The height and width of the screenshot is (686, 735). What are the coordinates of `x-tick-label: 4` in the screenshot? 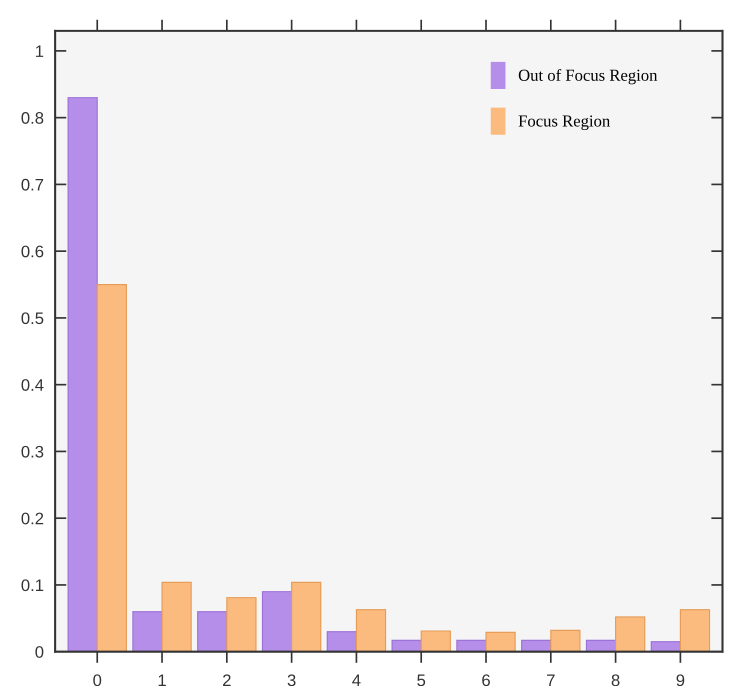 It's located at (356, 680).